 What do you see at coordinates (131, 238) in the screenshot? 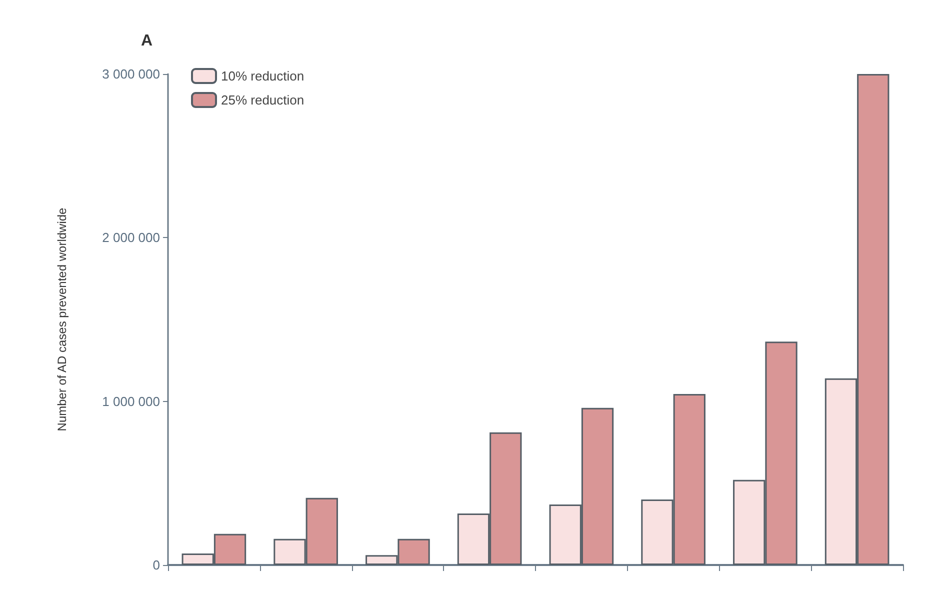
I see `y-tick-label: 2 000 000` at bounding box center [131, 238].